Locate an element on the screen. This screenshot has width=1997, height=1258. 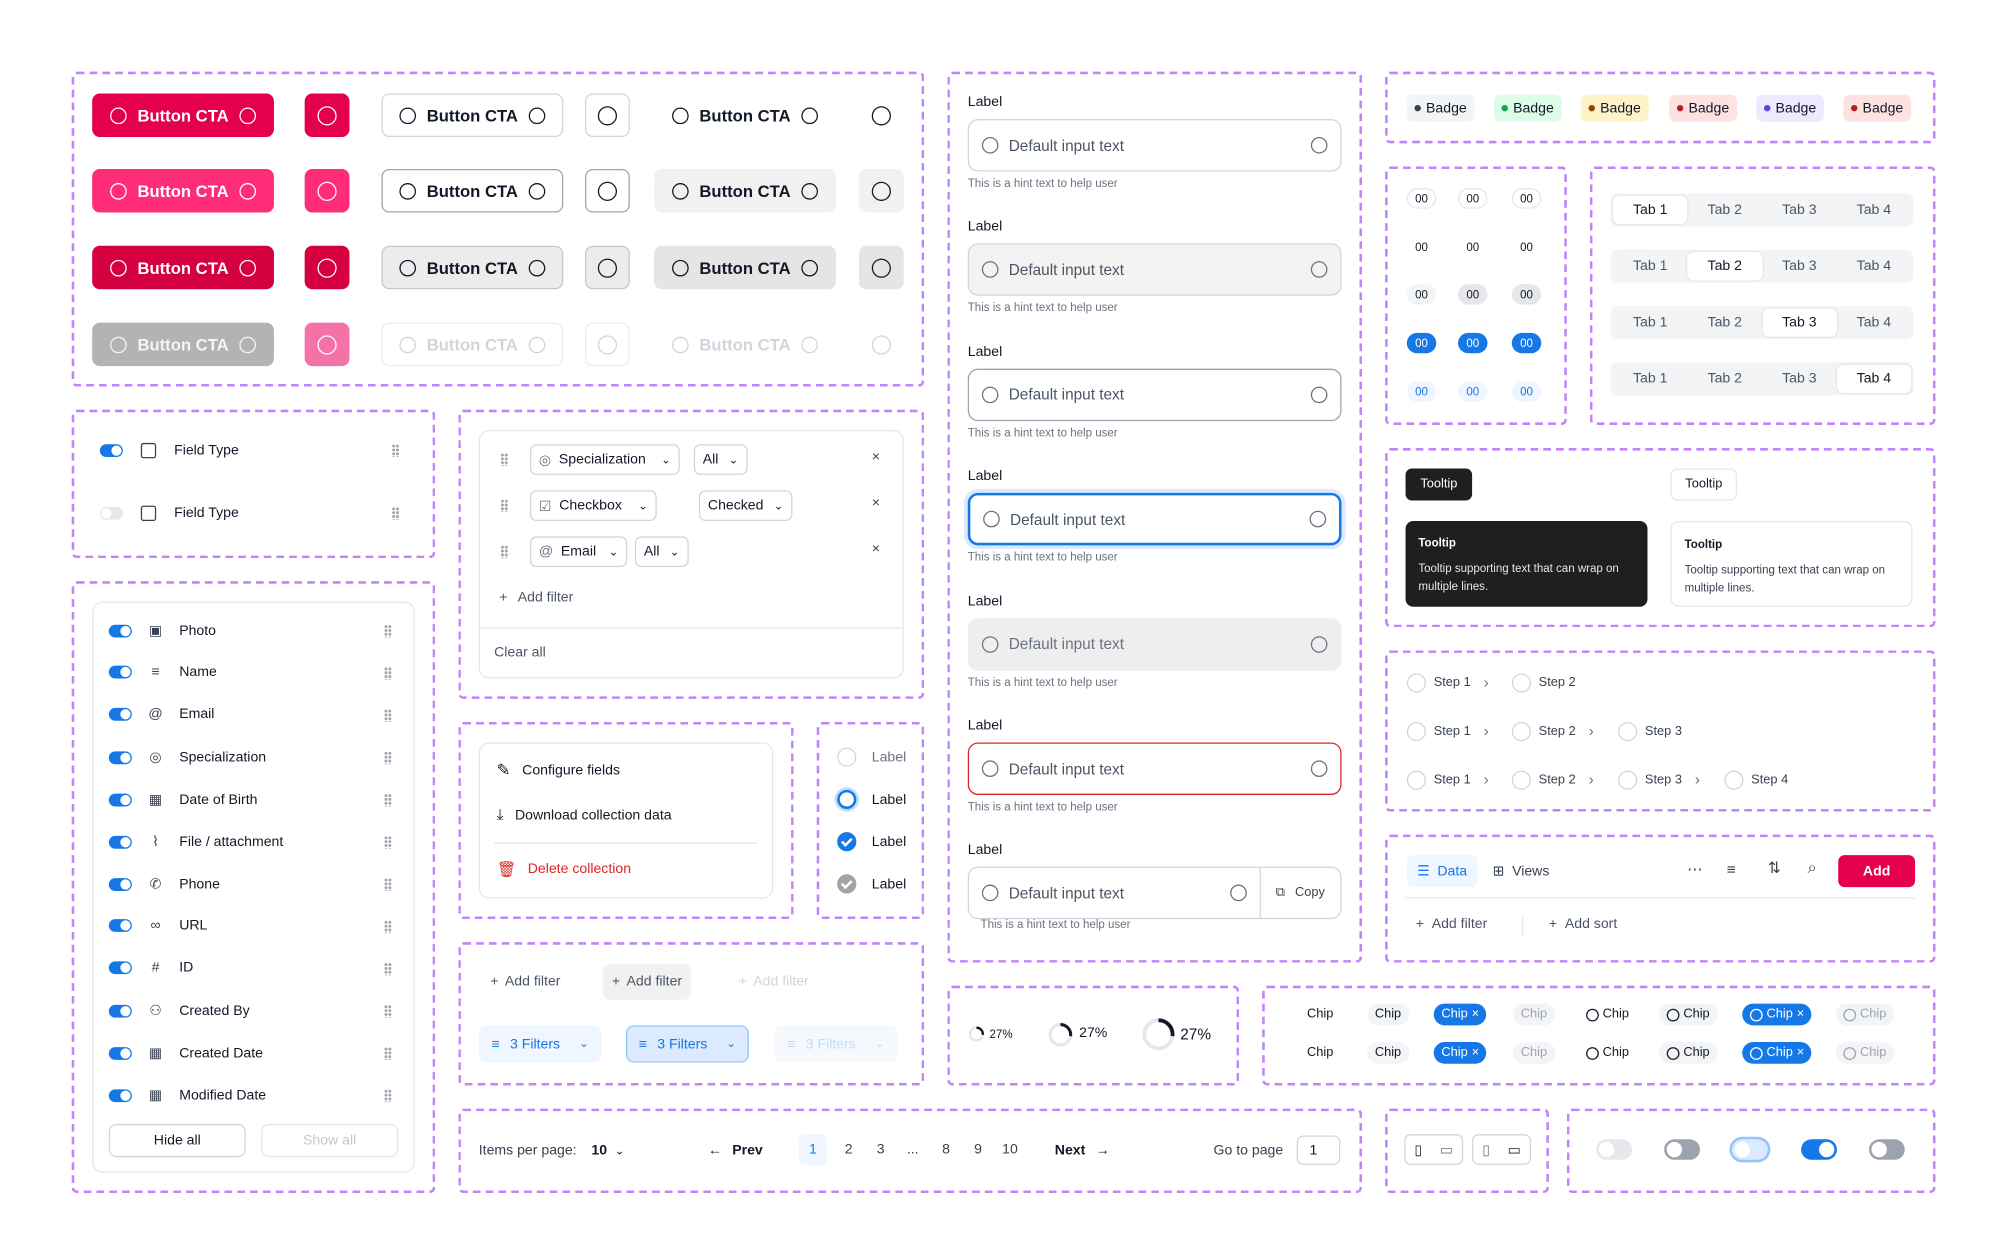
filter-value-select: Checked ⌄ is located at coordinates (745, 506).